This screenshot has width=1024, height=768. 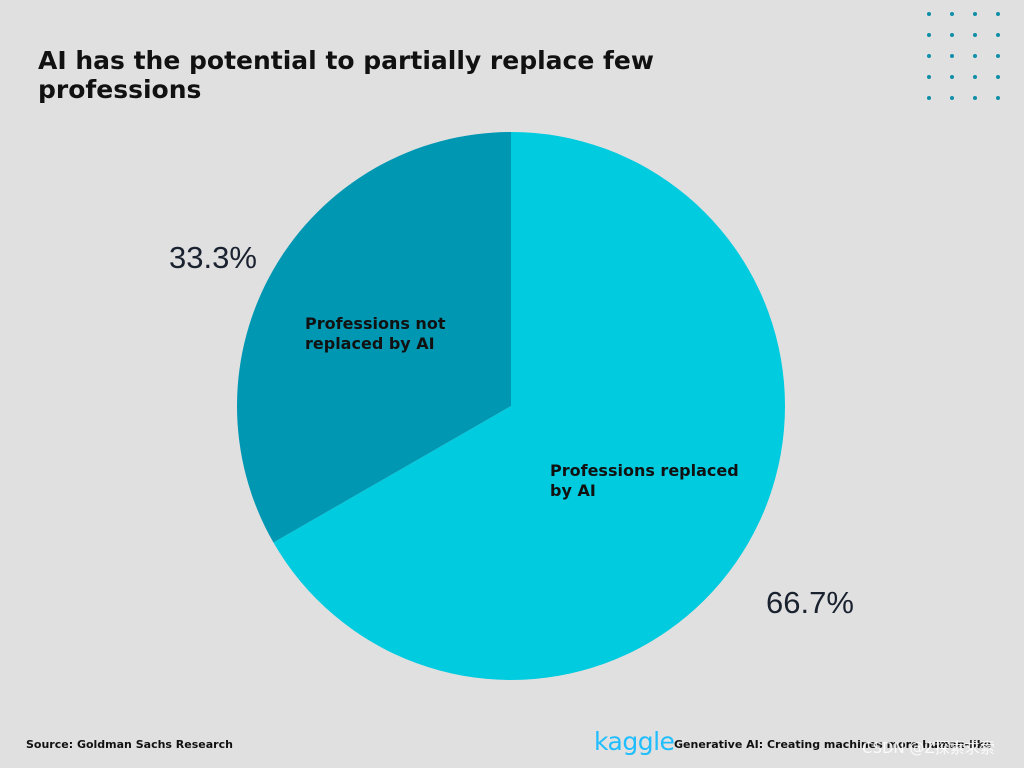 What do you see at coordinates (213, 257) in the screenshot?
I see `slice-value-label: 33.3%` at bounding box center [213, 257].